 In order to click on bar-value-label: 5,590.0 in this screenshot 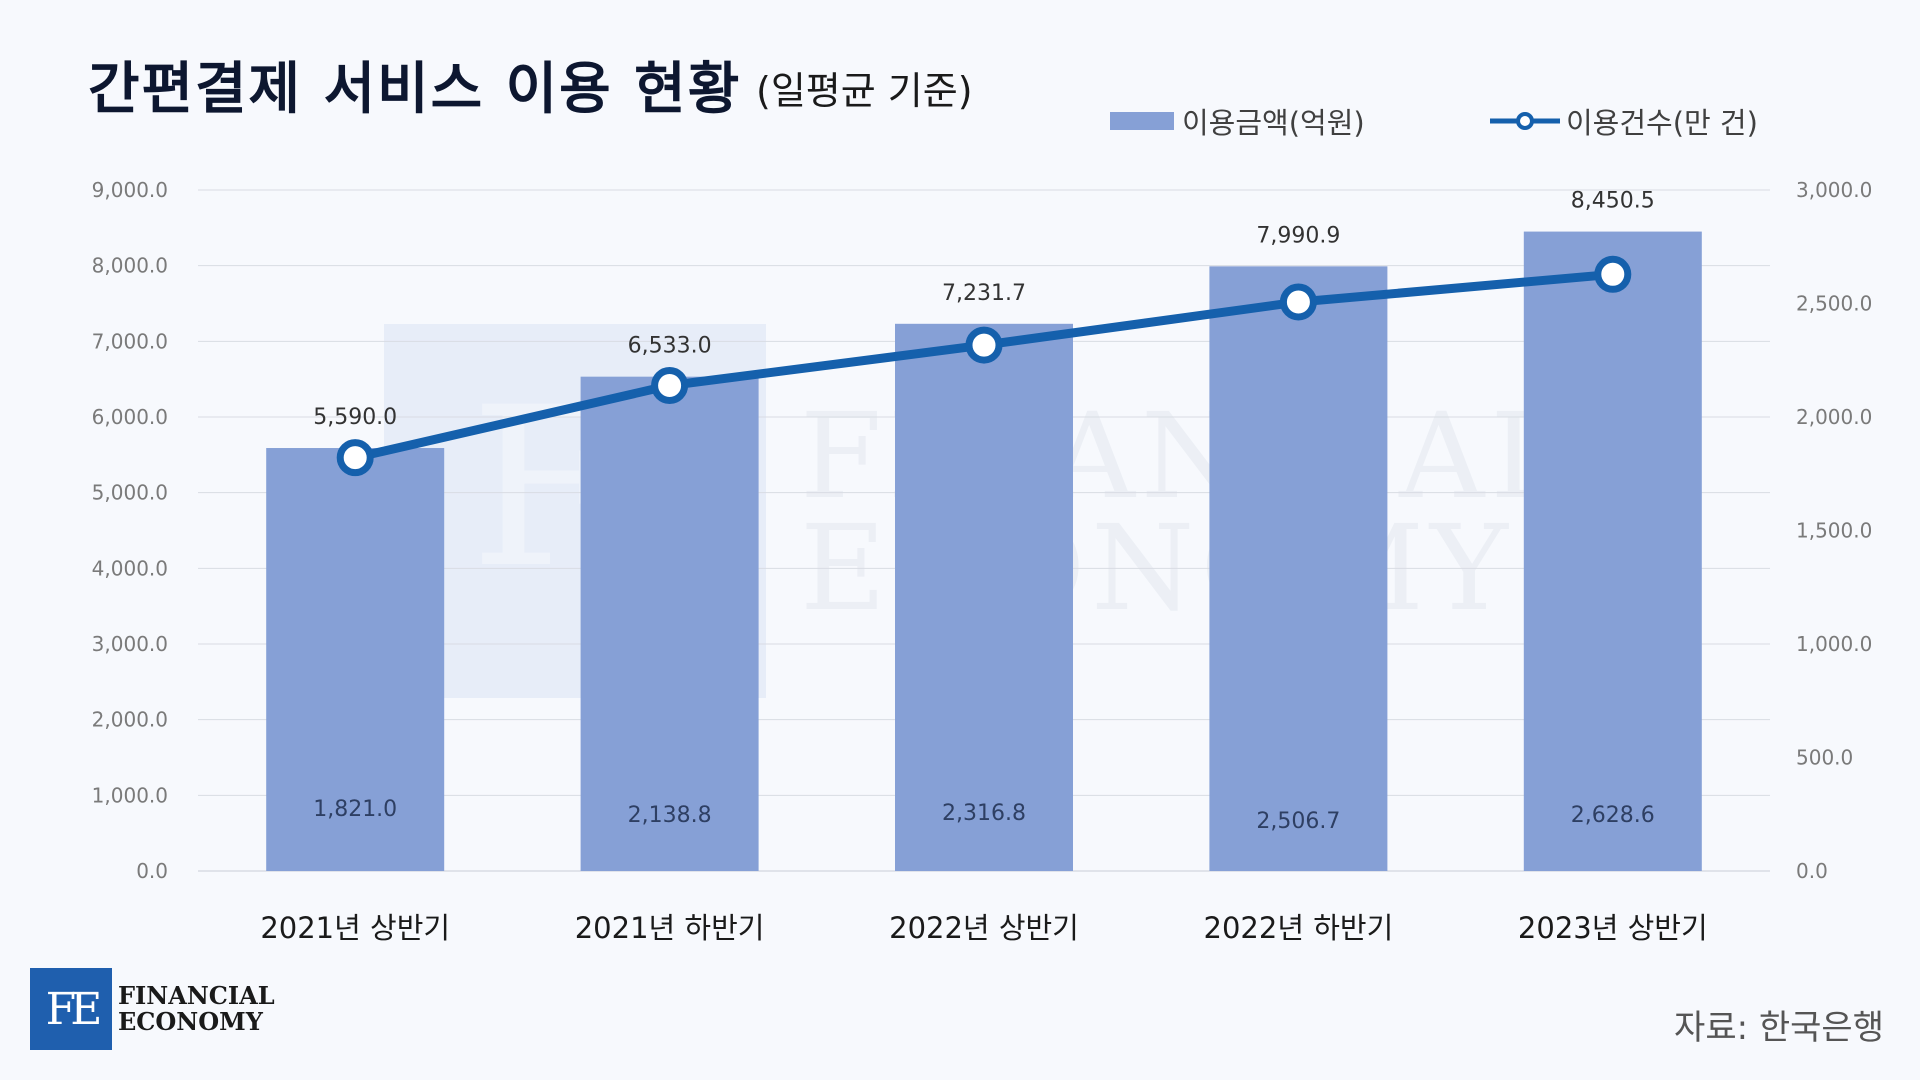, I will do `click(355, 417)`.